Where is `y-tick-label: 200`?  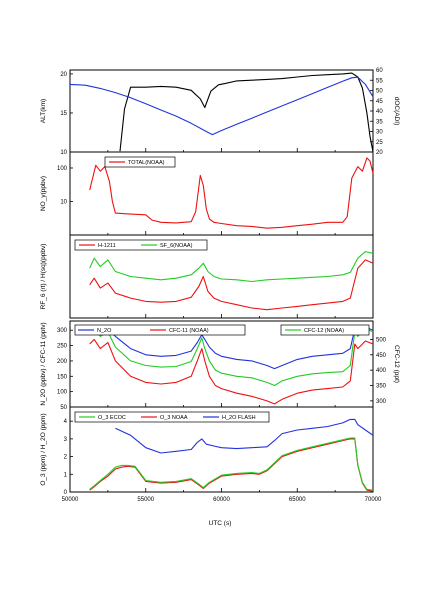 y-tick-label: 200 is located at coordinates (62, 362).